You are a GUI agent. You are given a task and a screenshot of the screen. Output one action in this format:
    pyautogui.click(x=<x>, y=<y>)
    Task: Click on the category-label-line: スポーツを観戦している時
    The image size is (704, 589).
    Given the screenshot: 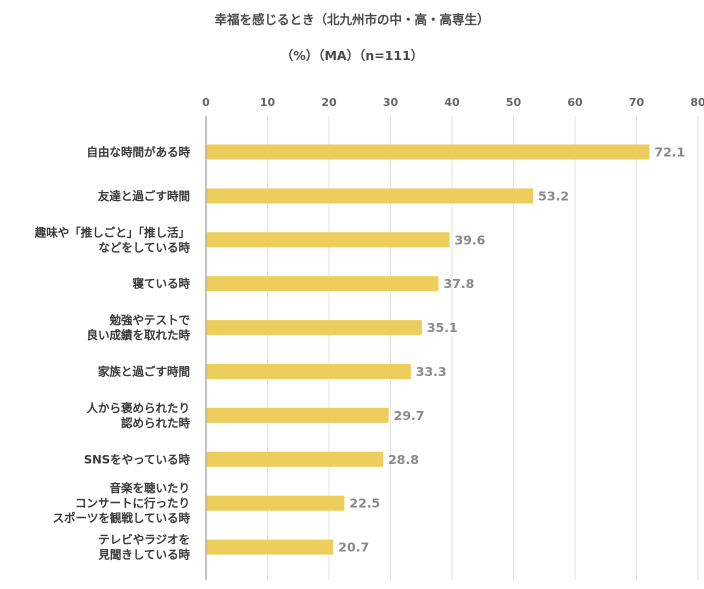 What is the action you would take?
    pyautogui.click(x=122, y=518)
    